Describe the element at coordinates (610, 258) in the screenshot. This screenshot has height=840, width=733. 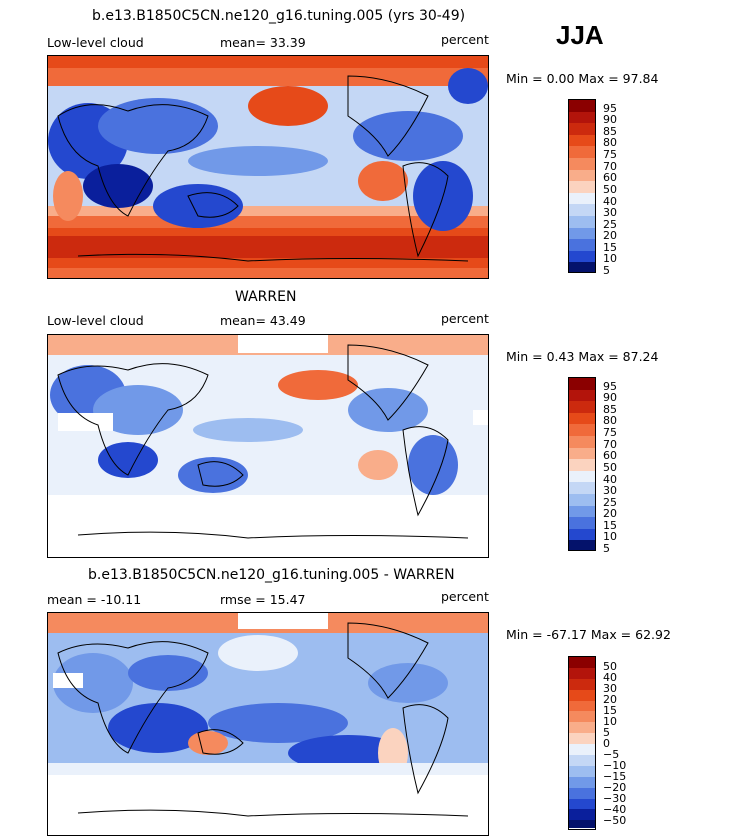
I see `panel1-cb-label: 10` at that location.